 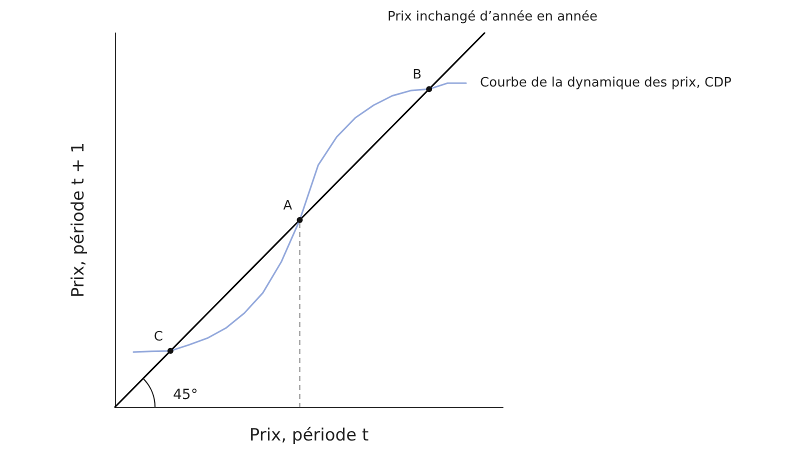 What do you see at coordinates (287, 206) in the screenshot?
I see `annotation: A` at bounding box center [287, 206].